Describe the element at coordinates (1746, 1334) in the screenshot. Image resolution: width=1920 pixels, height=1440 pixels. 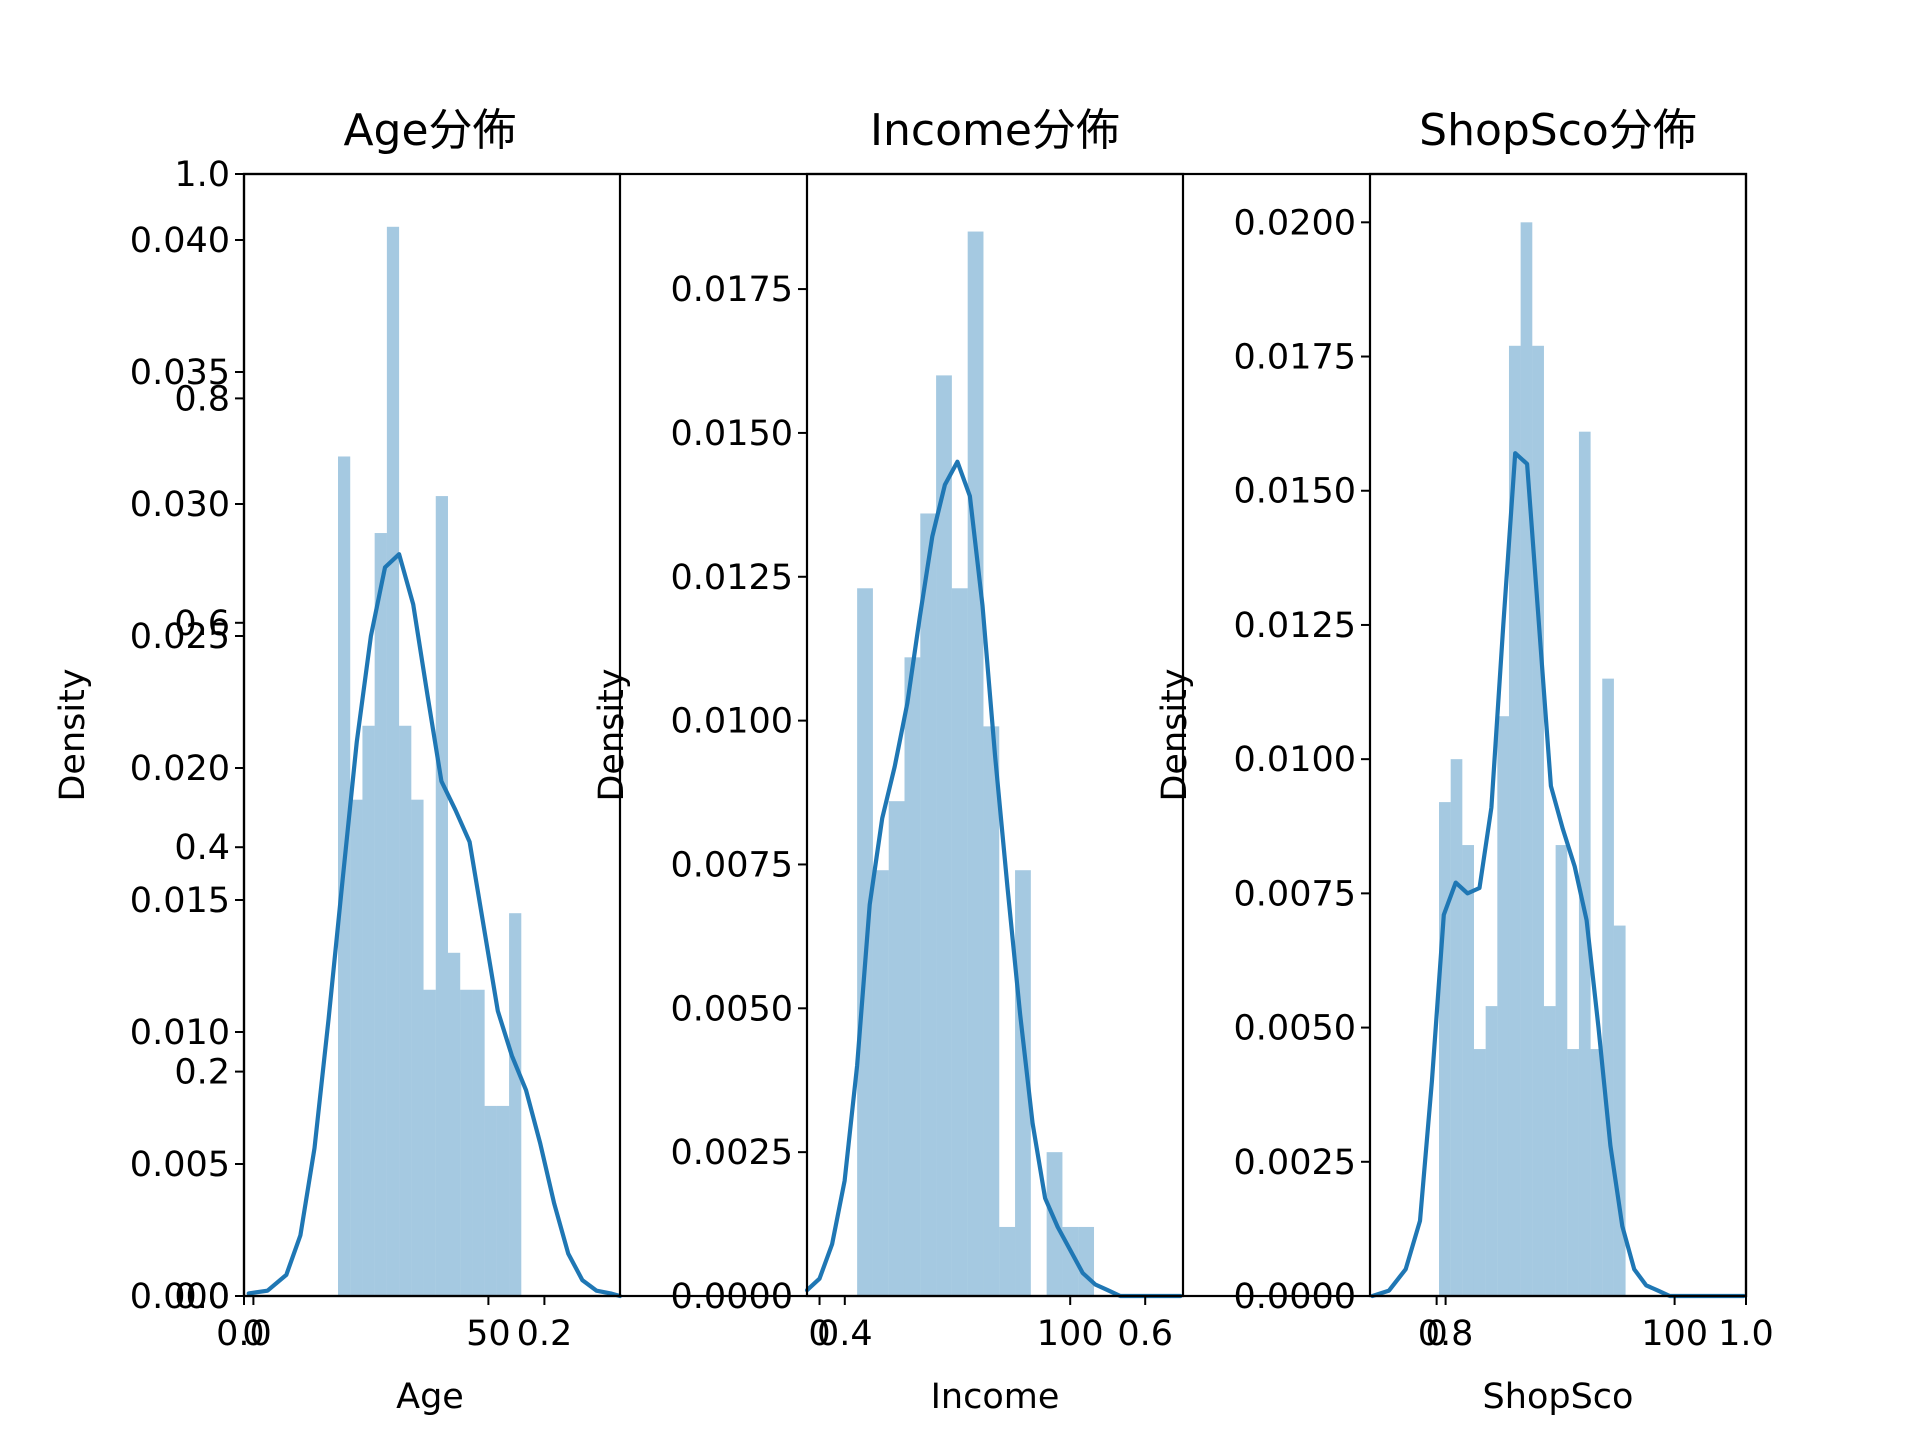
I see `overlay-x-tick-label: 1.0` at that location.